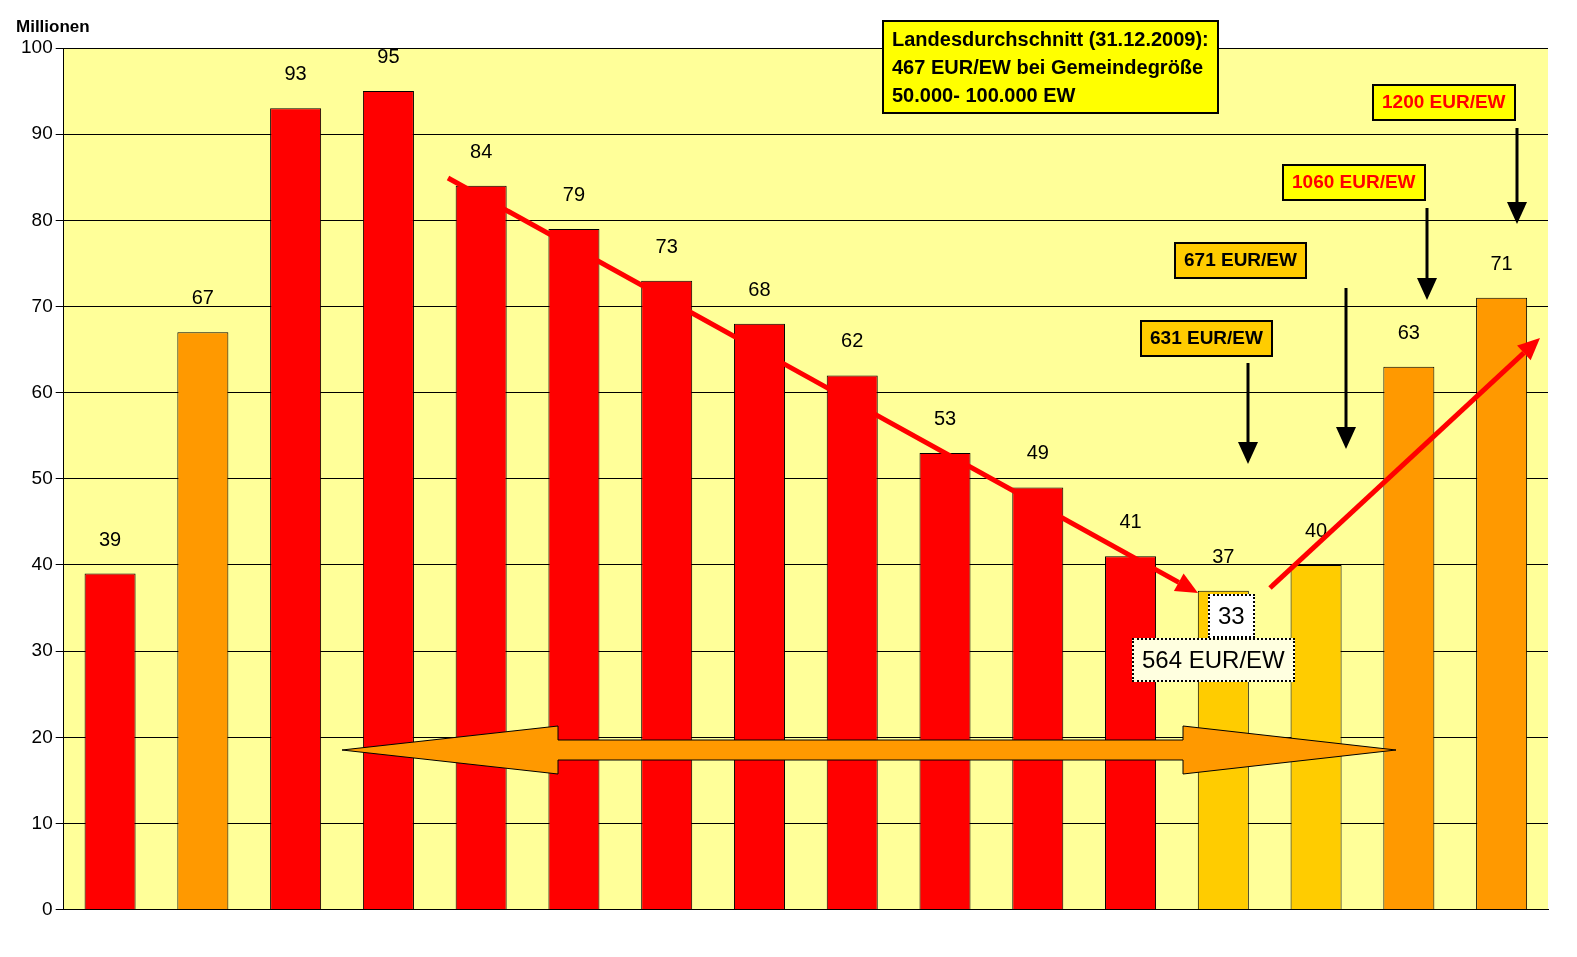  I want to click on annotation: Landesdurchschnitt (31.12.2009): 467 EUR/EW bei Gemeindegröße 50.000- 100.000 EW, so click(1050, 67).